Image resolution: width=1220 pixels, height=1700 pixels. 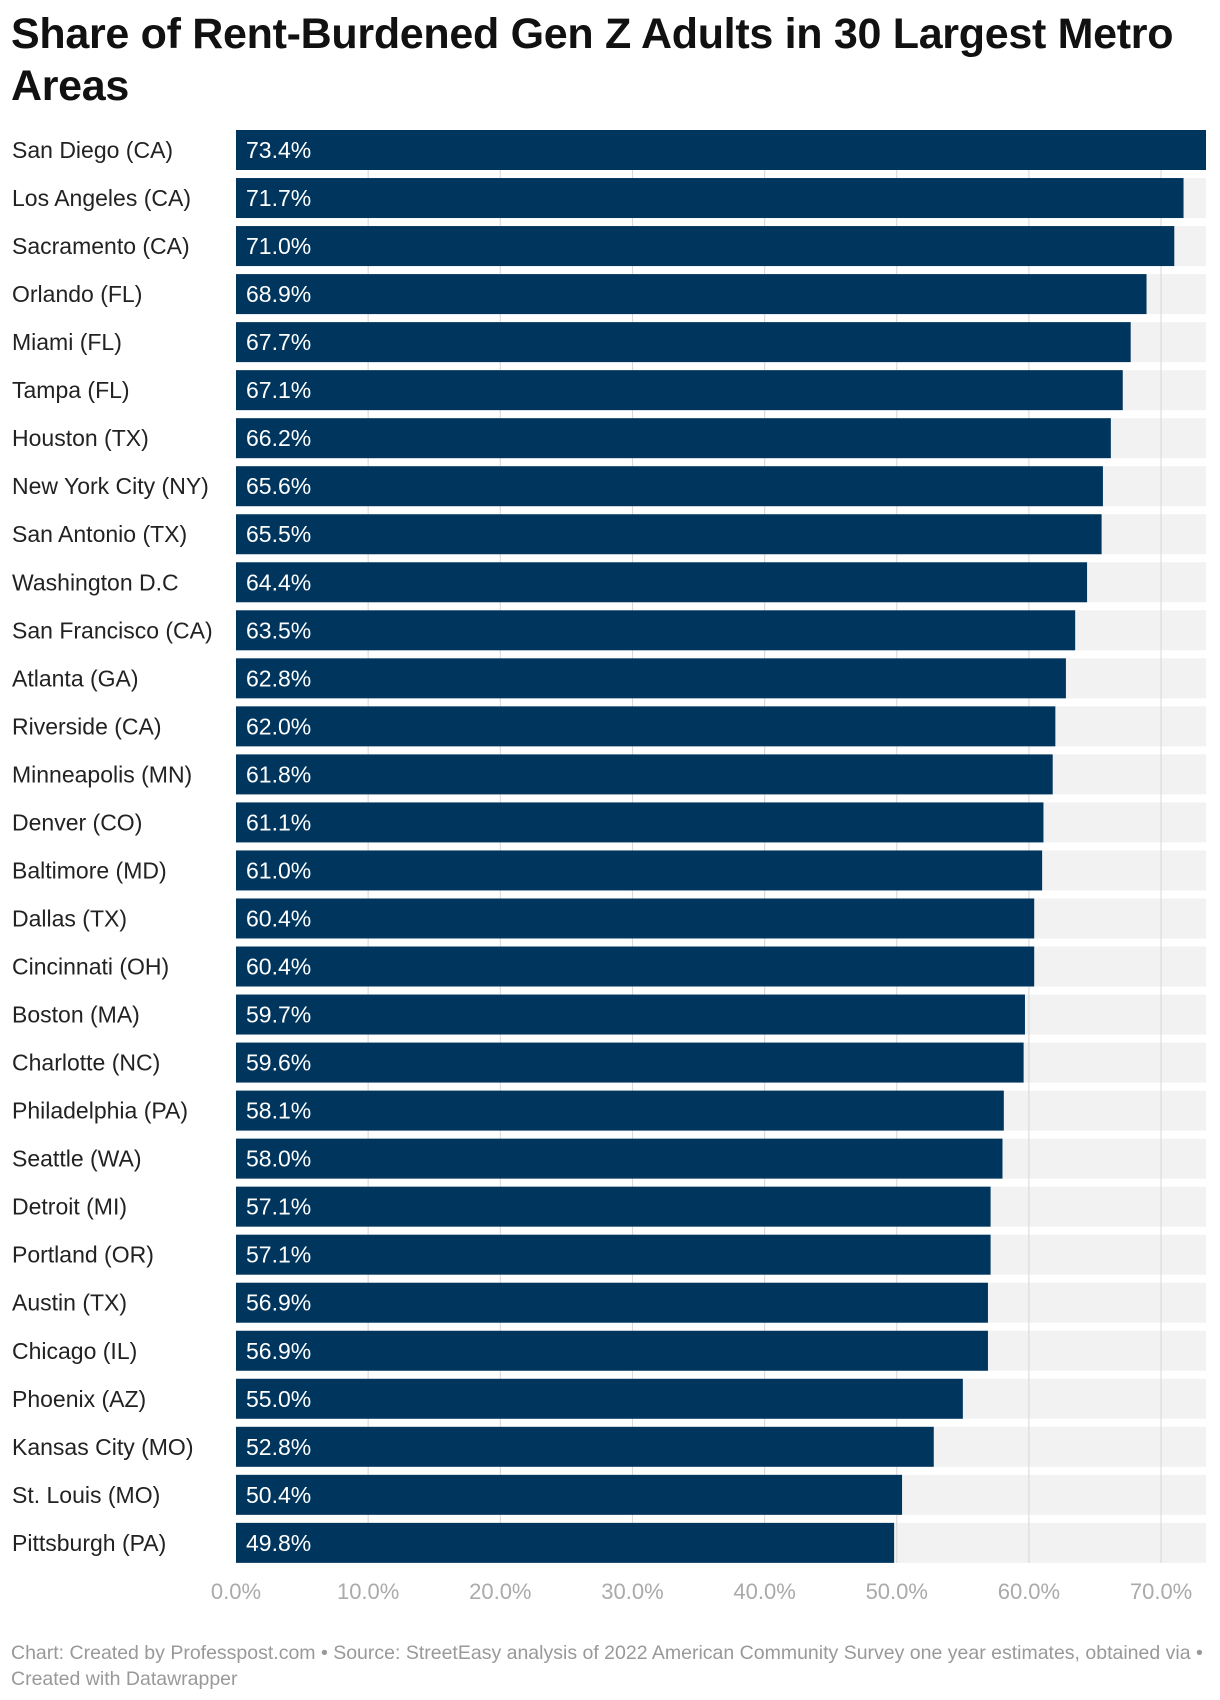 I want to click on value-label: 62.8%, so click(x=278, y=678).